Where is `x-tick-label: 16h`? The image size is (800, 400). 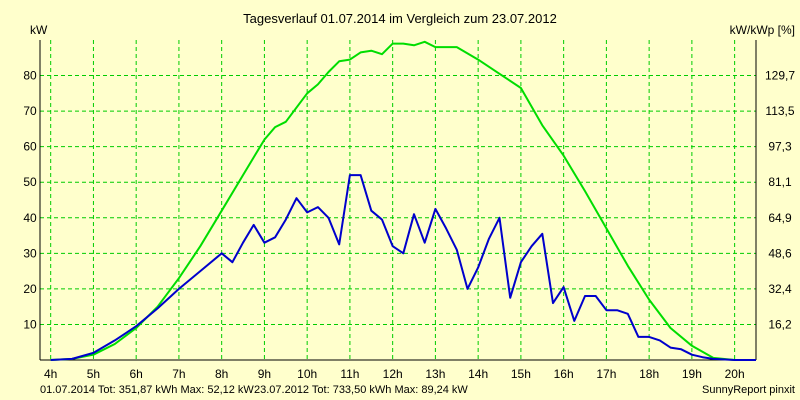
x-tick-label: 16h is located at coordinates (564, 374).